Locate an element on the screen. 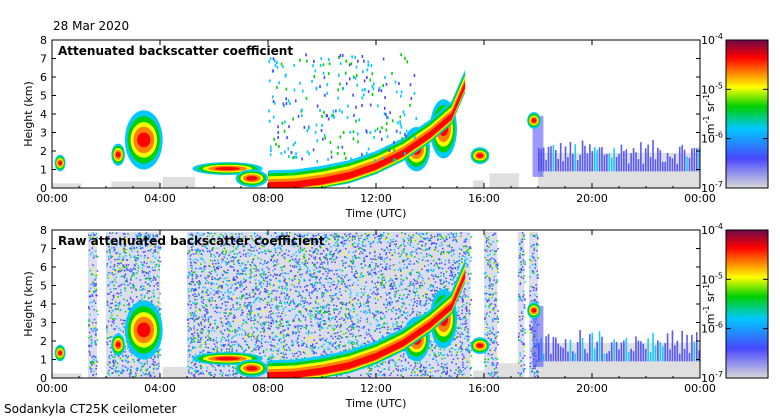 This screenshot has height=420, width=780. cloud-column is located at coordinates (641, 157).